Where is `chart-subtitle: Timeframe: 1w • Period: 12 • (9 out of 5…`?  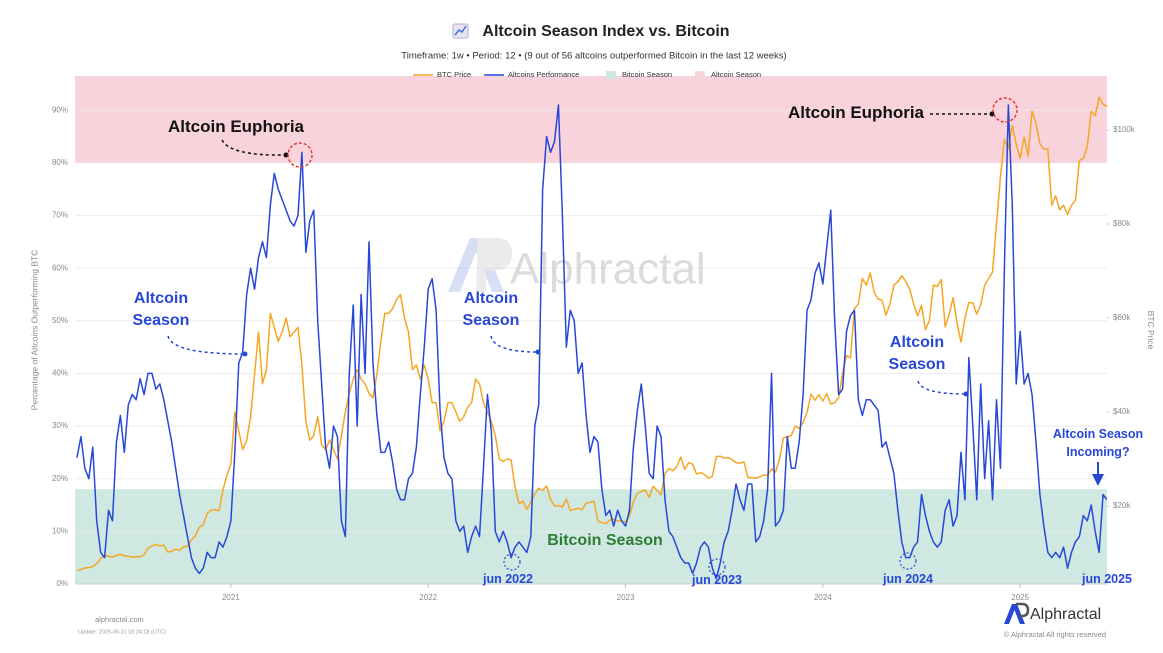 chart-subtitle: Timeframe: 1w • Period: 12 • (9 out of 5… is located at coordinates (593, 56).